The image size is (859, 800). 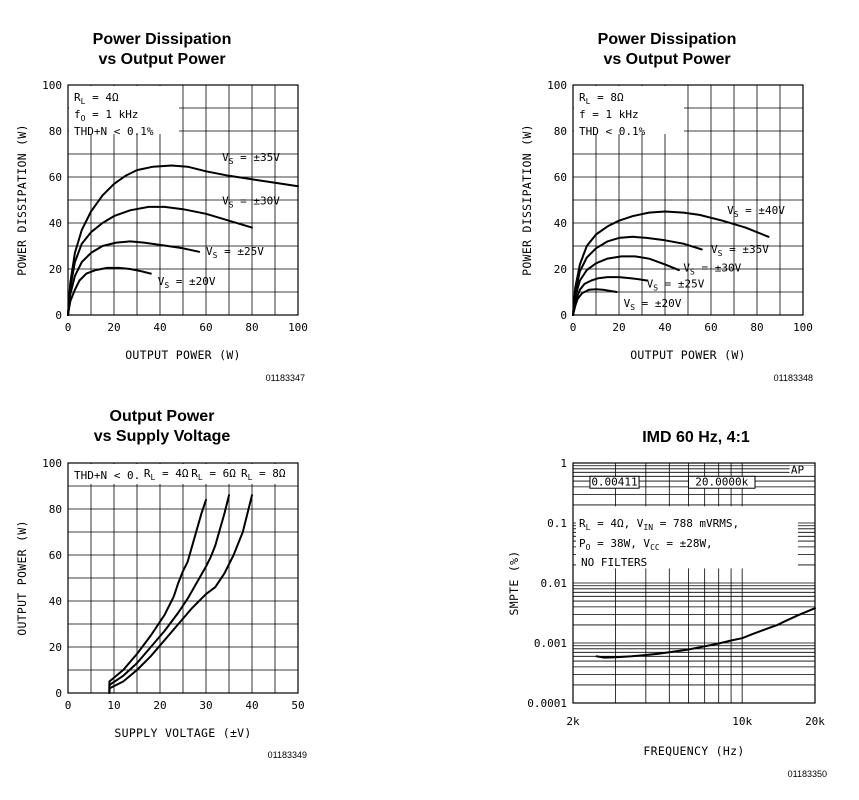 What do you see at coordinates (646, 544) in the screenshot?
I see `note-line: PO = 38W, VCC = ±28W,` at bounding box center [646, 544].